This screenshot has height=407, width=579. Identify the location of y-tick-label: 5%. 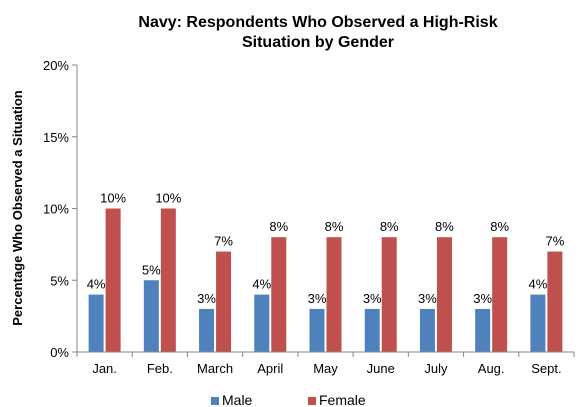
(59, 280).